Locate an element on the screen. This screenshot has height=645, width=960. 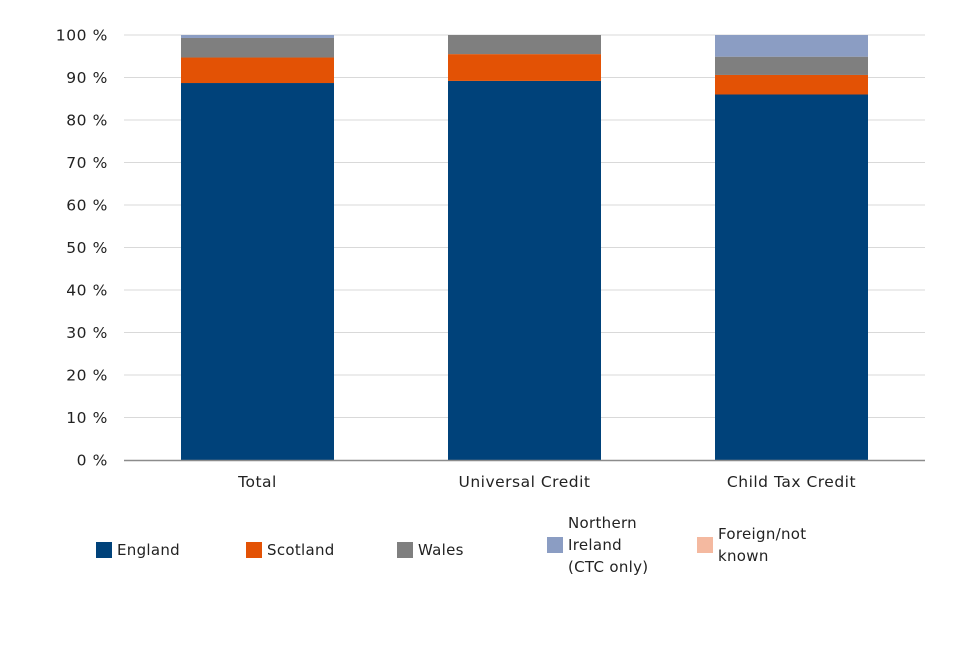
x-tick-label: Total is located at coordinates (257, 482).